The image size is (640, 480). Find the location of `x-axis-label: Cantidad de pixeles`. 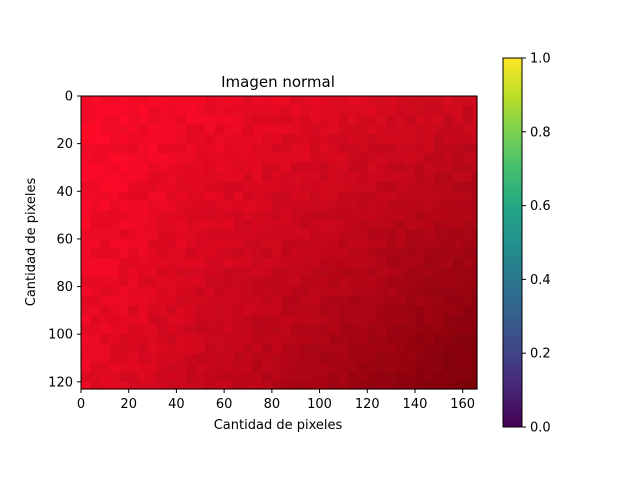

x-axis-label: Cantidad de pixeles is located at coordinates (278, 425).